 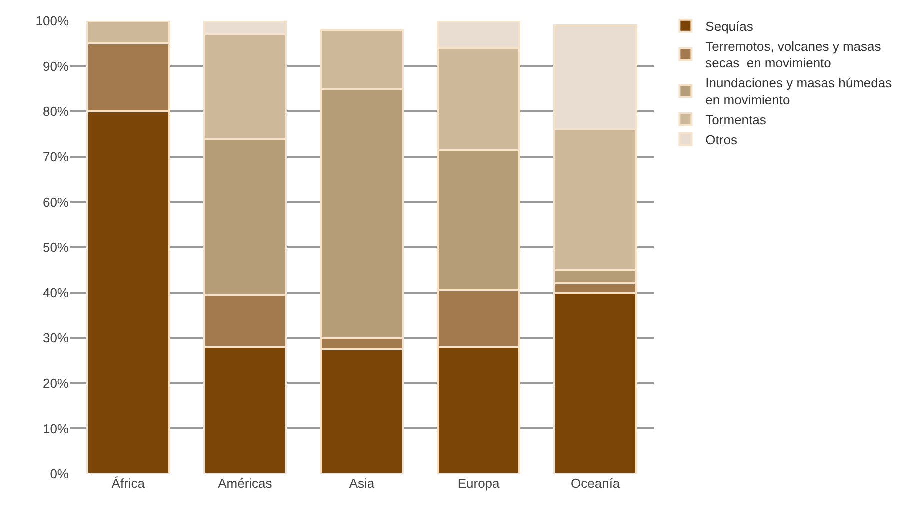 What do you see at coordinates (479, 483) in the screenshot?
I see `x-tick-label: Europa` at bounding box center [479, 483].